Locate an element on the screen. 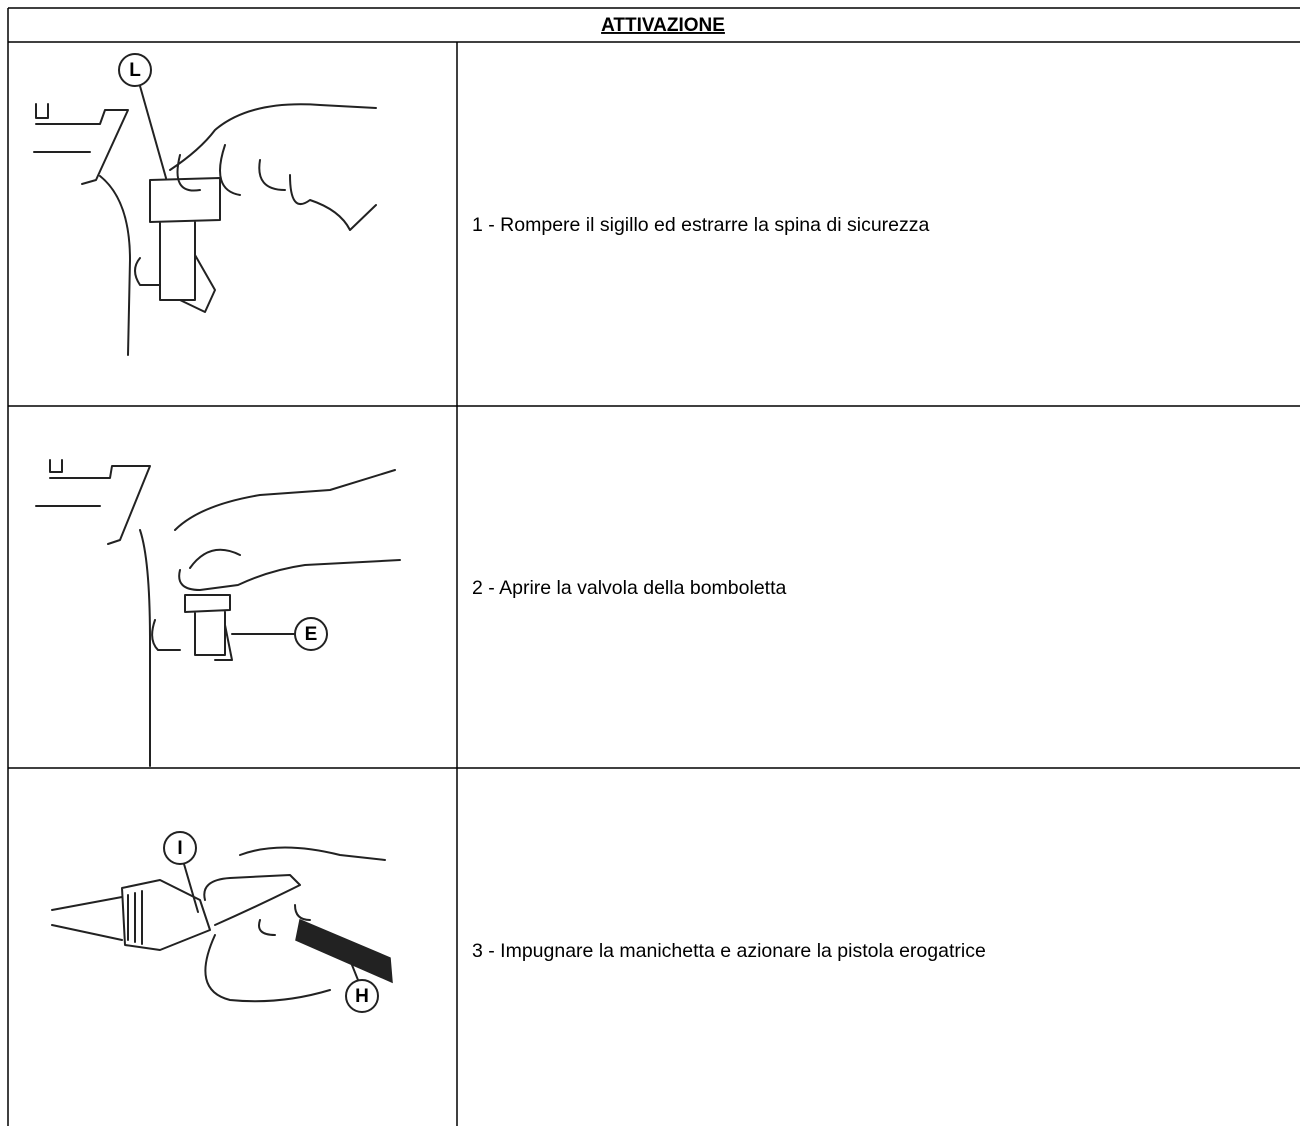 Image resolution: width=1300 pixels, height=1126 pixels. table-title: ATTIVAZIONE is located at coordinates (663, 25).